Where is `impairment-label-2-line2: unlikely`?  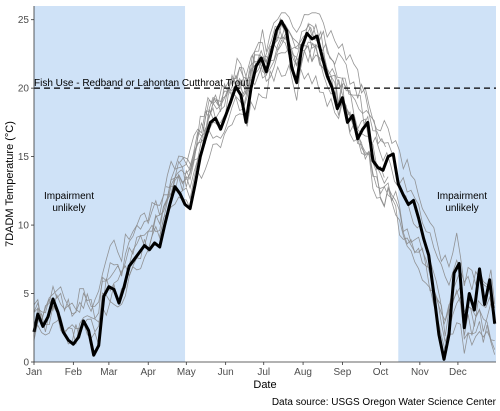
impairment-label-2-line2: unlikely is located at coordinates (461, 208).